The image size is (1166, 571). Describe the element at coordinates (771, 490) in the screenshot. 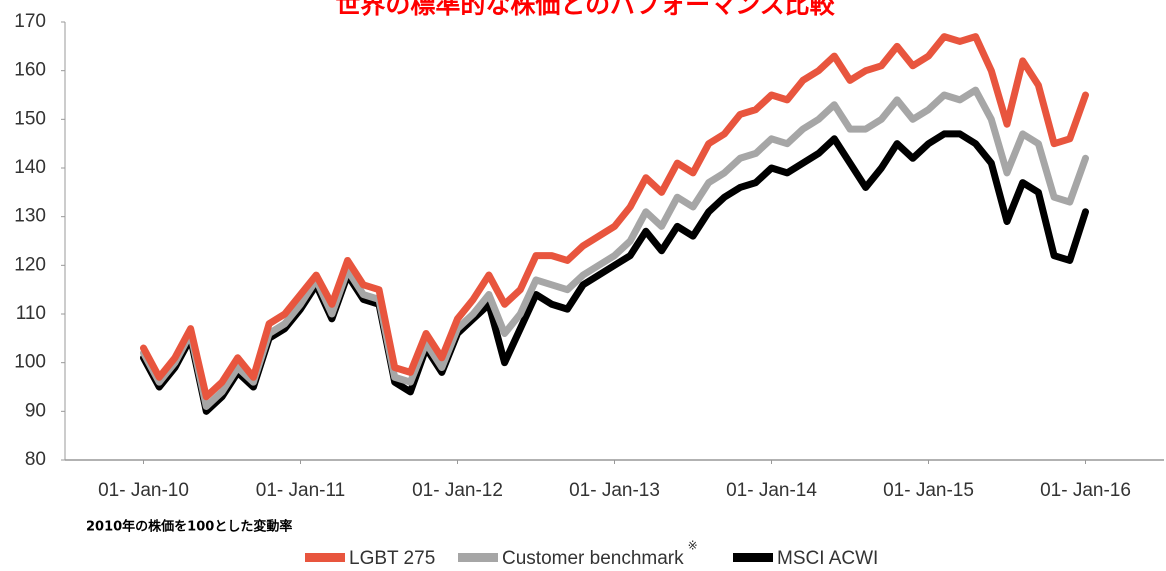

I see `x-tick-label: 01- Jan-14` at that location.